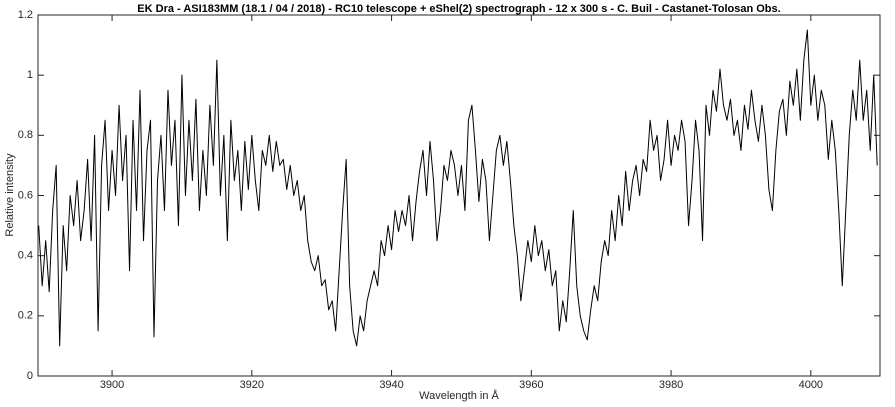  Describe the element at coordinates (30, 75) in the screenshot. I see `y-tick-label: 1` at that location.